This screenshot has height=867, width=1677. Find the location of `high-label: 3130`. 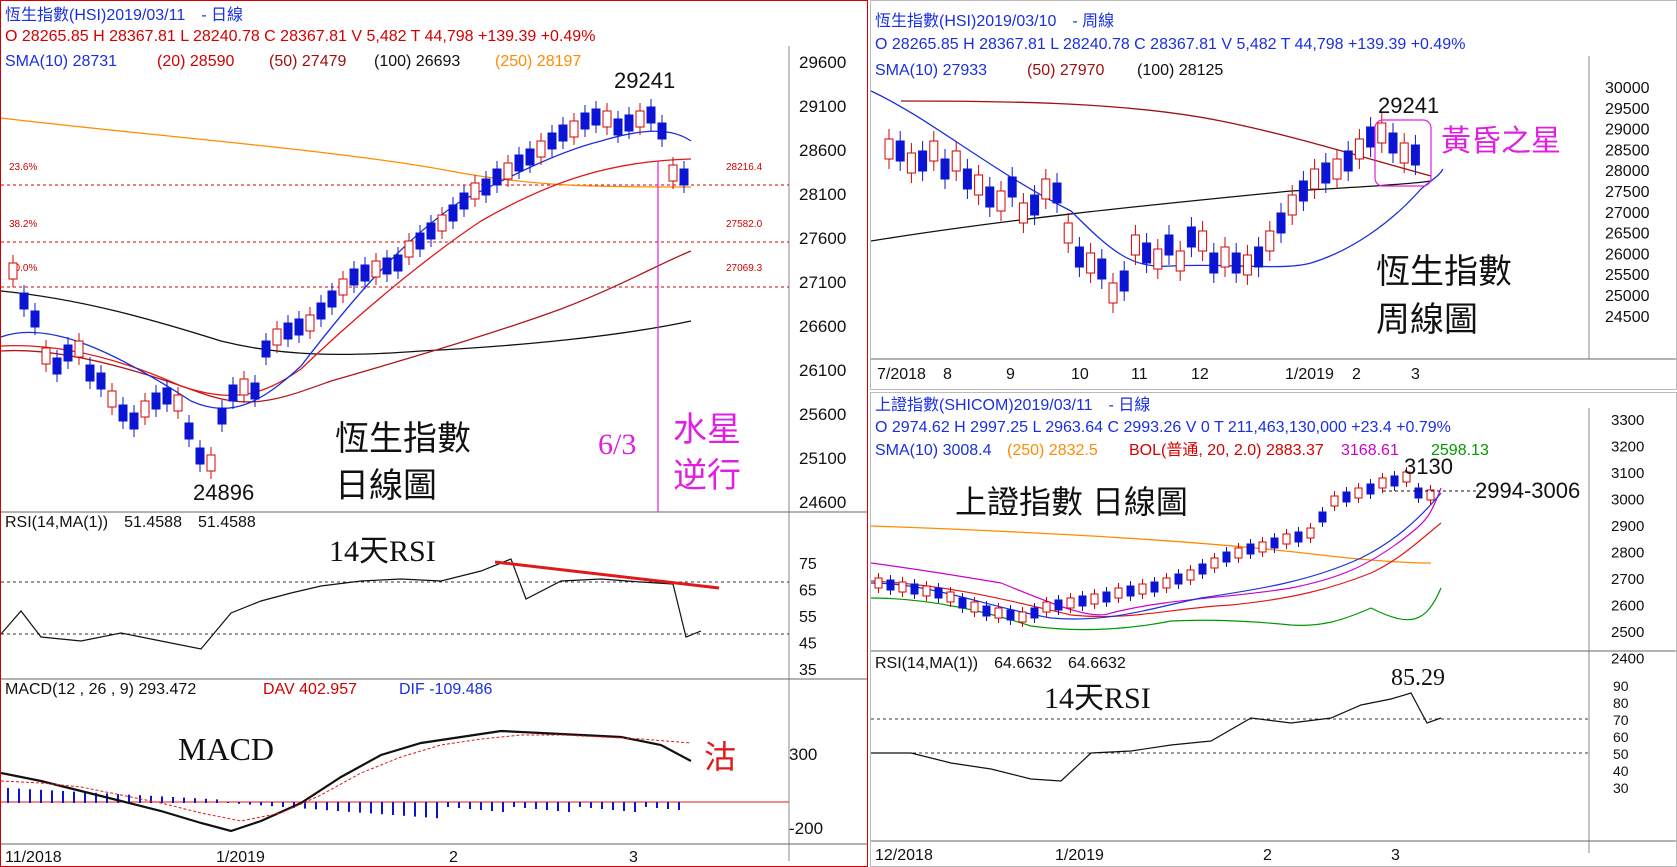

high-label: 3130 is located at coordinates (1428, 466).